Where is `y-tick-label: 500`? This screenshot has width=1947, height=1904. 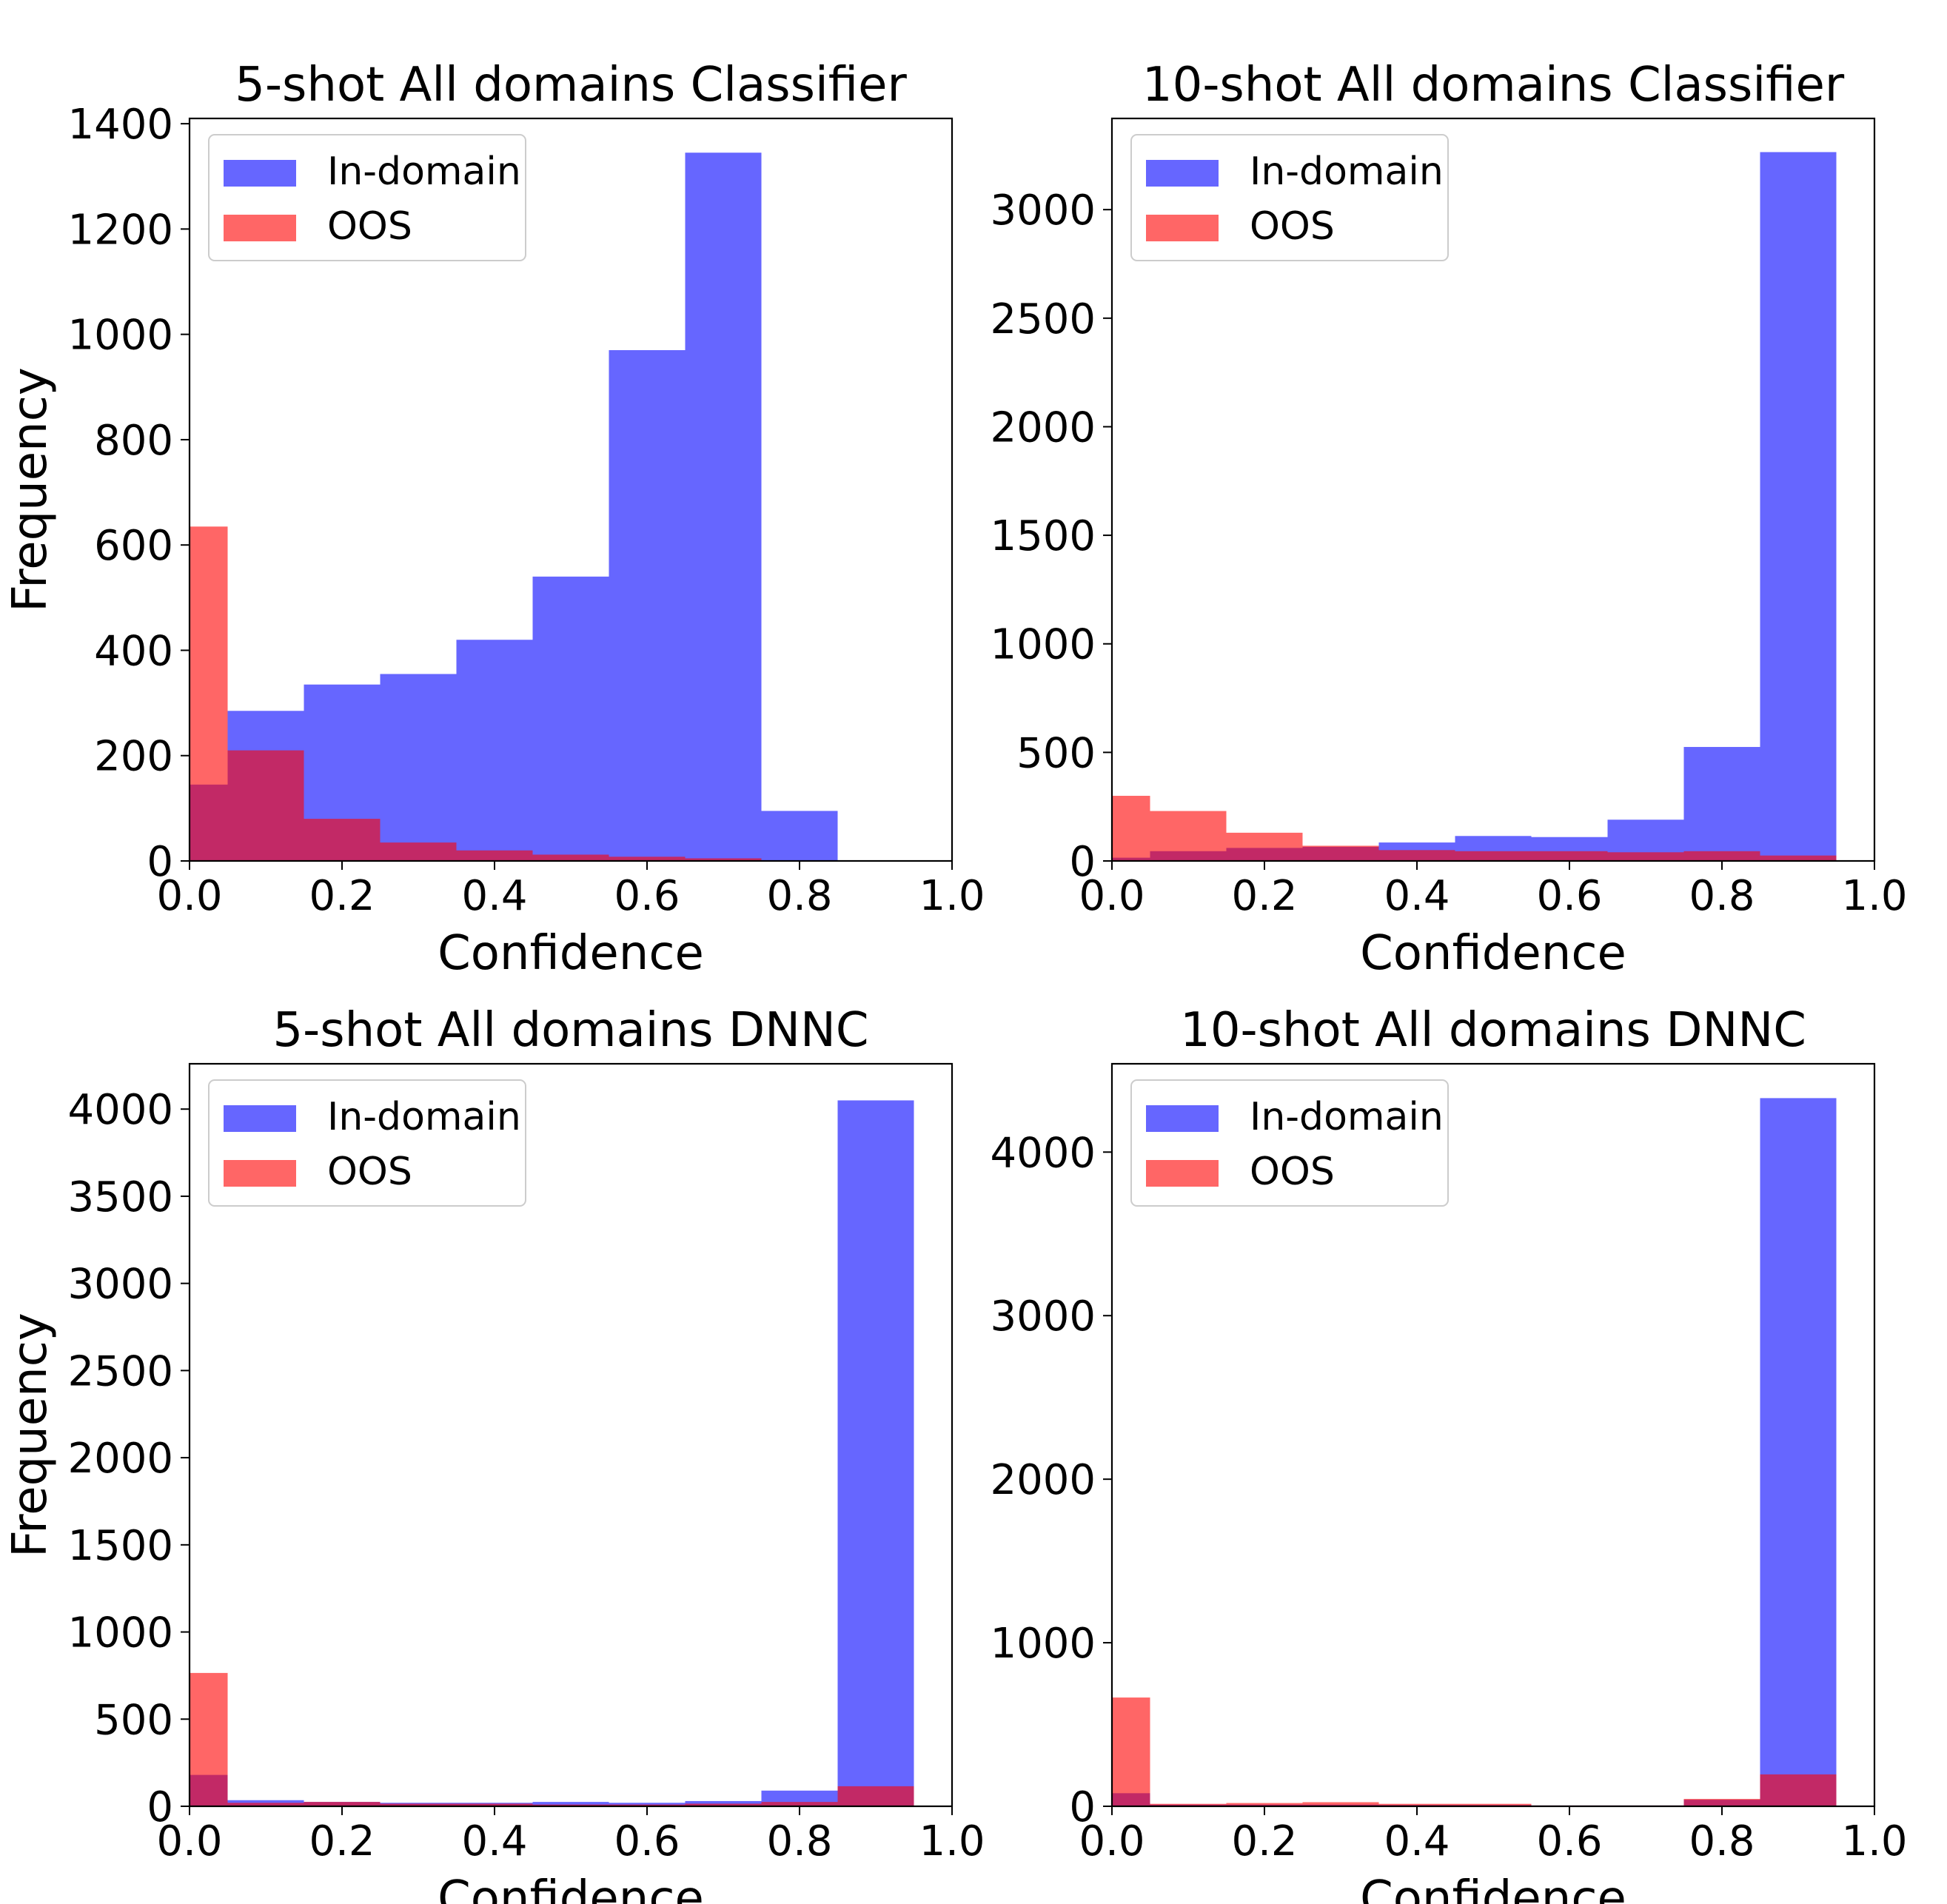 y-tick-label: 500 is located at coordinates (1056, 753).